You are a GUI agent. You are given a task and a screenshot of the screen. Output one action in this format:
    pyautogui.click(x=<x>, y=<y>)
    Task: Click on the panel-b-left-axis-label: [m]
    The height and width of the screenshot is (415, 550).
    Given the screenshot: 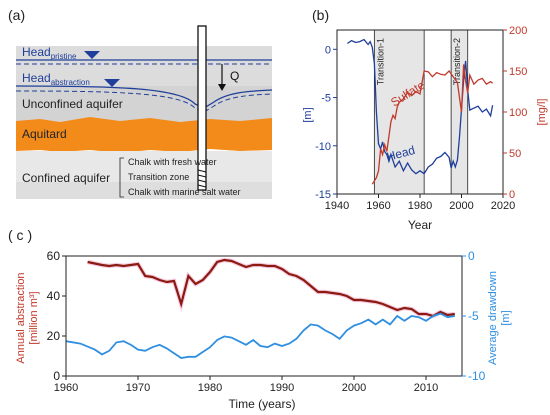 What is the action you would take?
    pyautogui.click(x=308, y=114)
    